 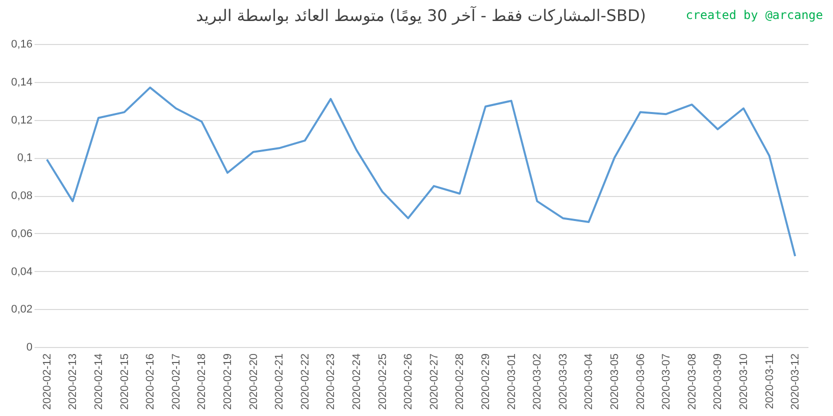 What do you see at coordinates (770, 381) in the screenshot?
I see `x-tick-label: 2020-03-11` at bounding box center [770, 381].